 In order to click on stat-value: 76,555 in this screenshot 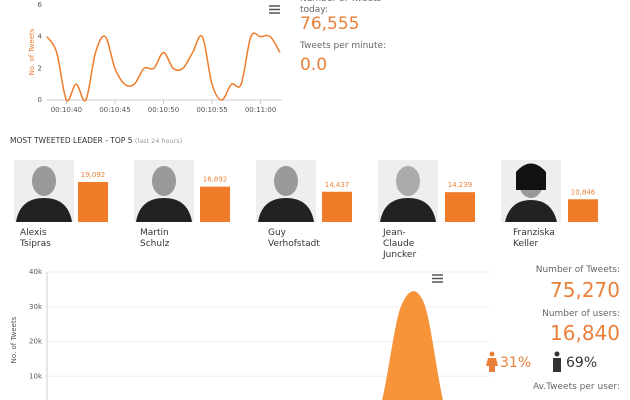, I will do `click(330, 24)`.